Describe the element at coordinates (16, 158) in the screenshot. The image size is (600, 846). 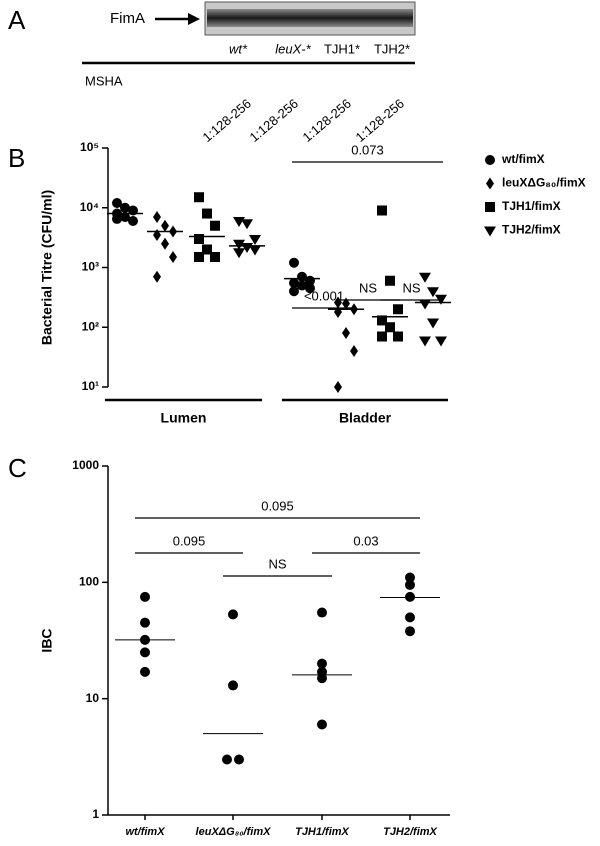
I see `panel-label: B` at that location.